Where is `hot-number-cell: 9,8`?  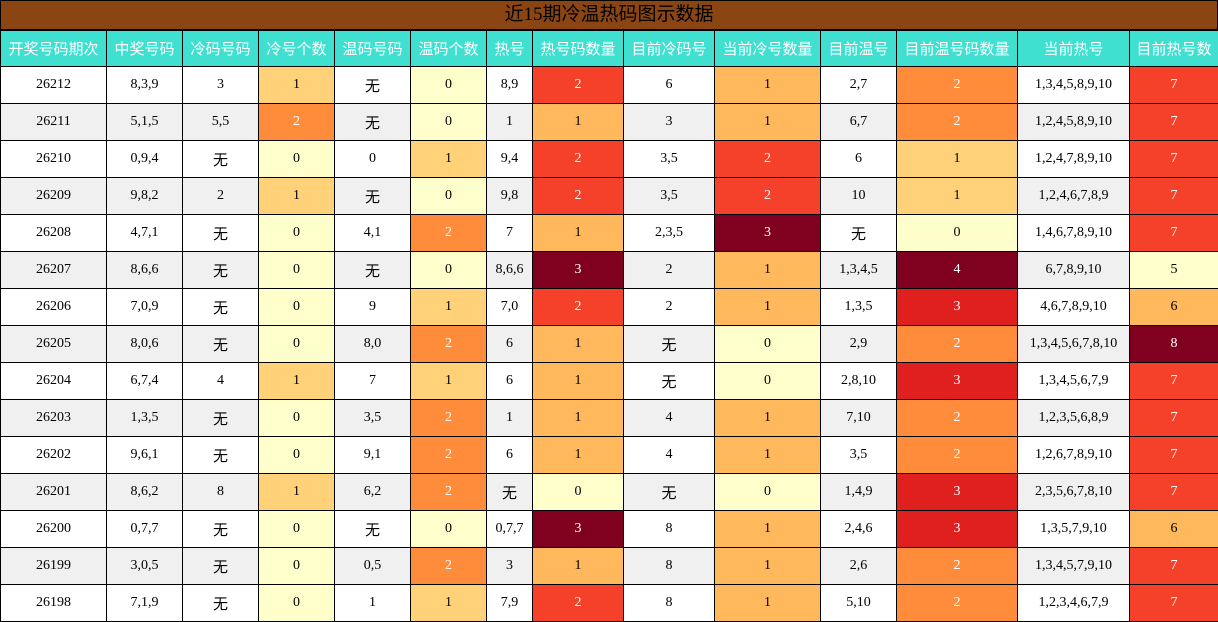
hot-number-cell: 9,8 is located at coordinates (509, 196).